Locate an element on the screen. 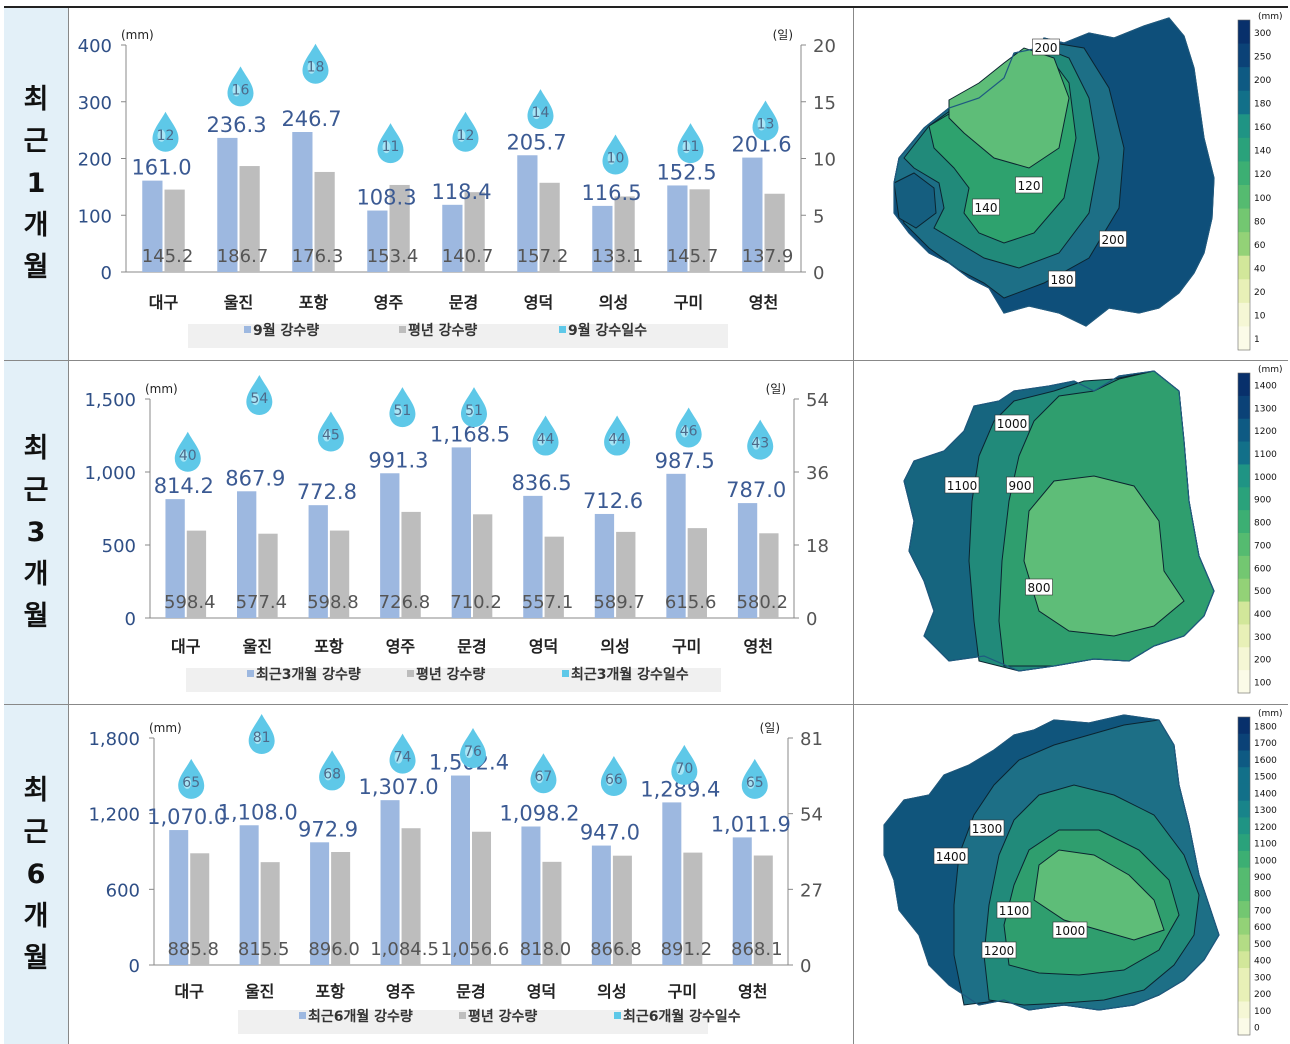 The image size is (1290, 1044). y-tick-label: 500 is located at coordinates (119, 546).